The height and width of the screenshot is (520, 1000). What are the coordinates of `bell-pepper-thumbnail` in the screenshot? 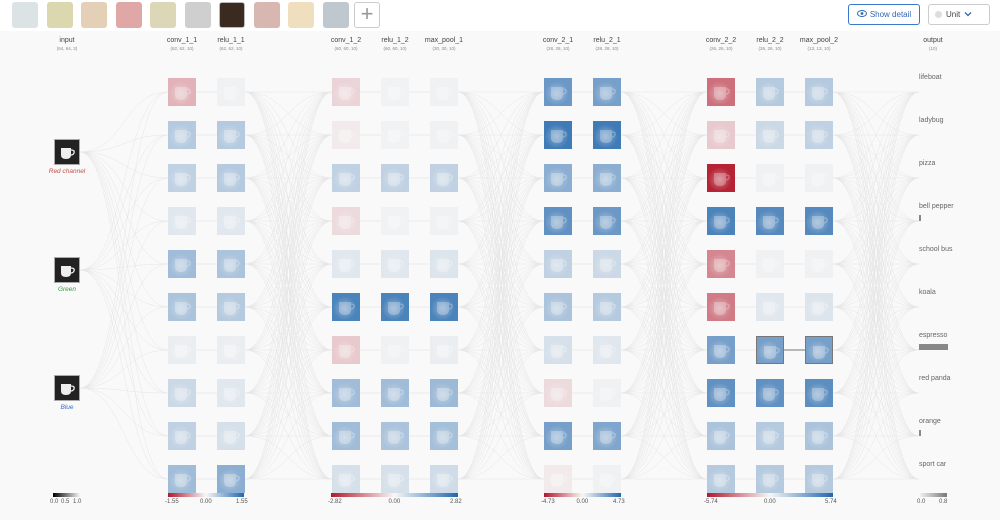 It's located at (128, 15).